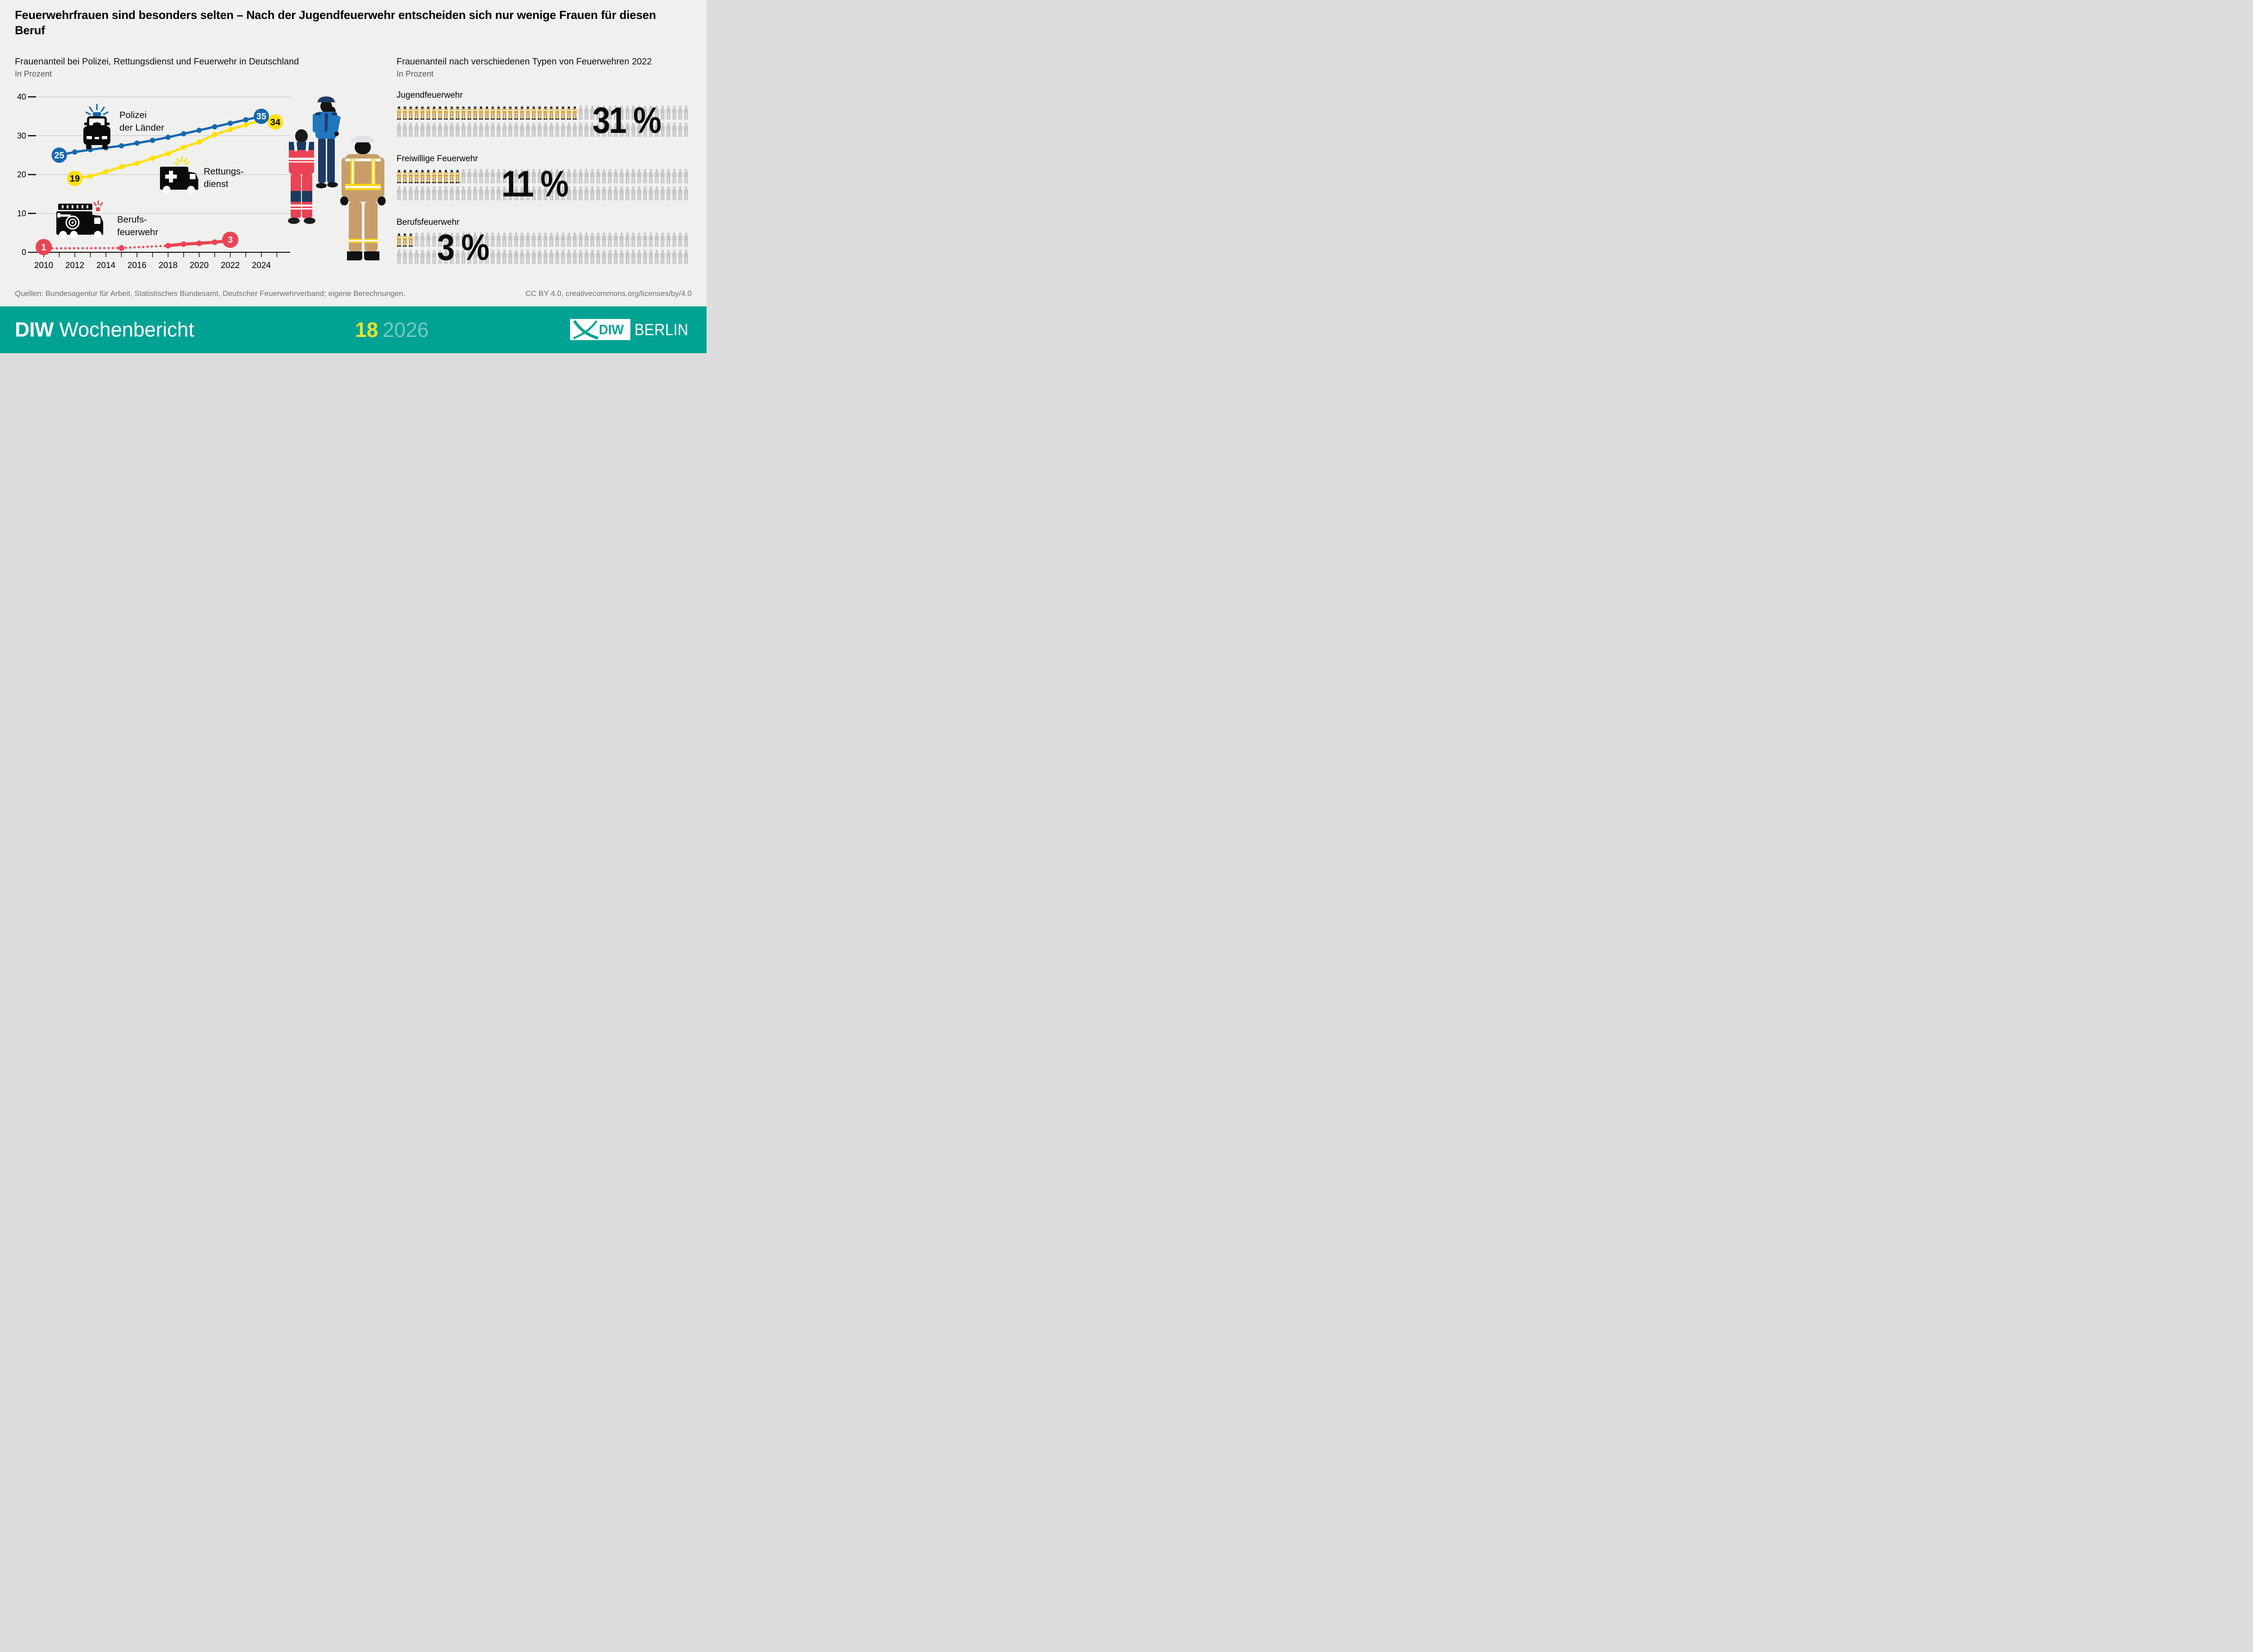 Image resolution: width=2253 pixels, height=1652 pixels. Describe the element at coordinates (24, 252) in the screenshot. I see `y-tick-label: 0` at that location.